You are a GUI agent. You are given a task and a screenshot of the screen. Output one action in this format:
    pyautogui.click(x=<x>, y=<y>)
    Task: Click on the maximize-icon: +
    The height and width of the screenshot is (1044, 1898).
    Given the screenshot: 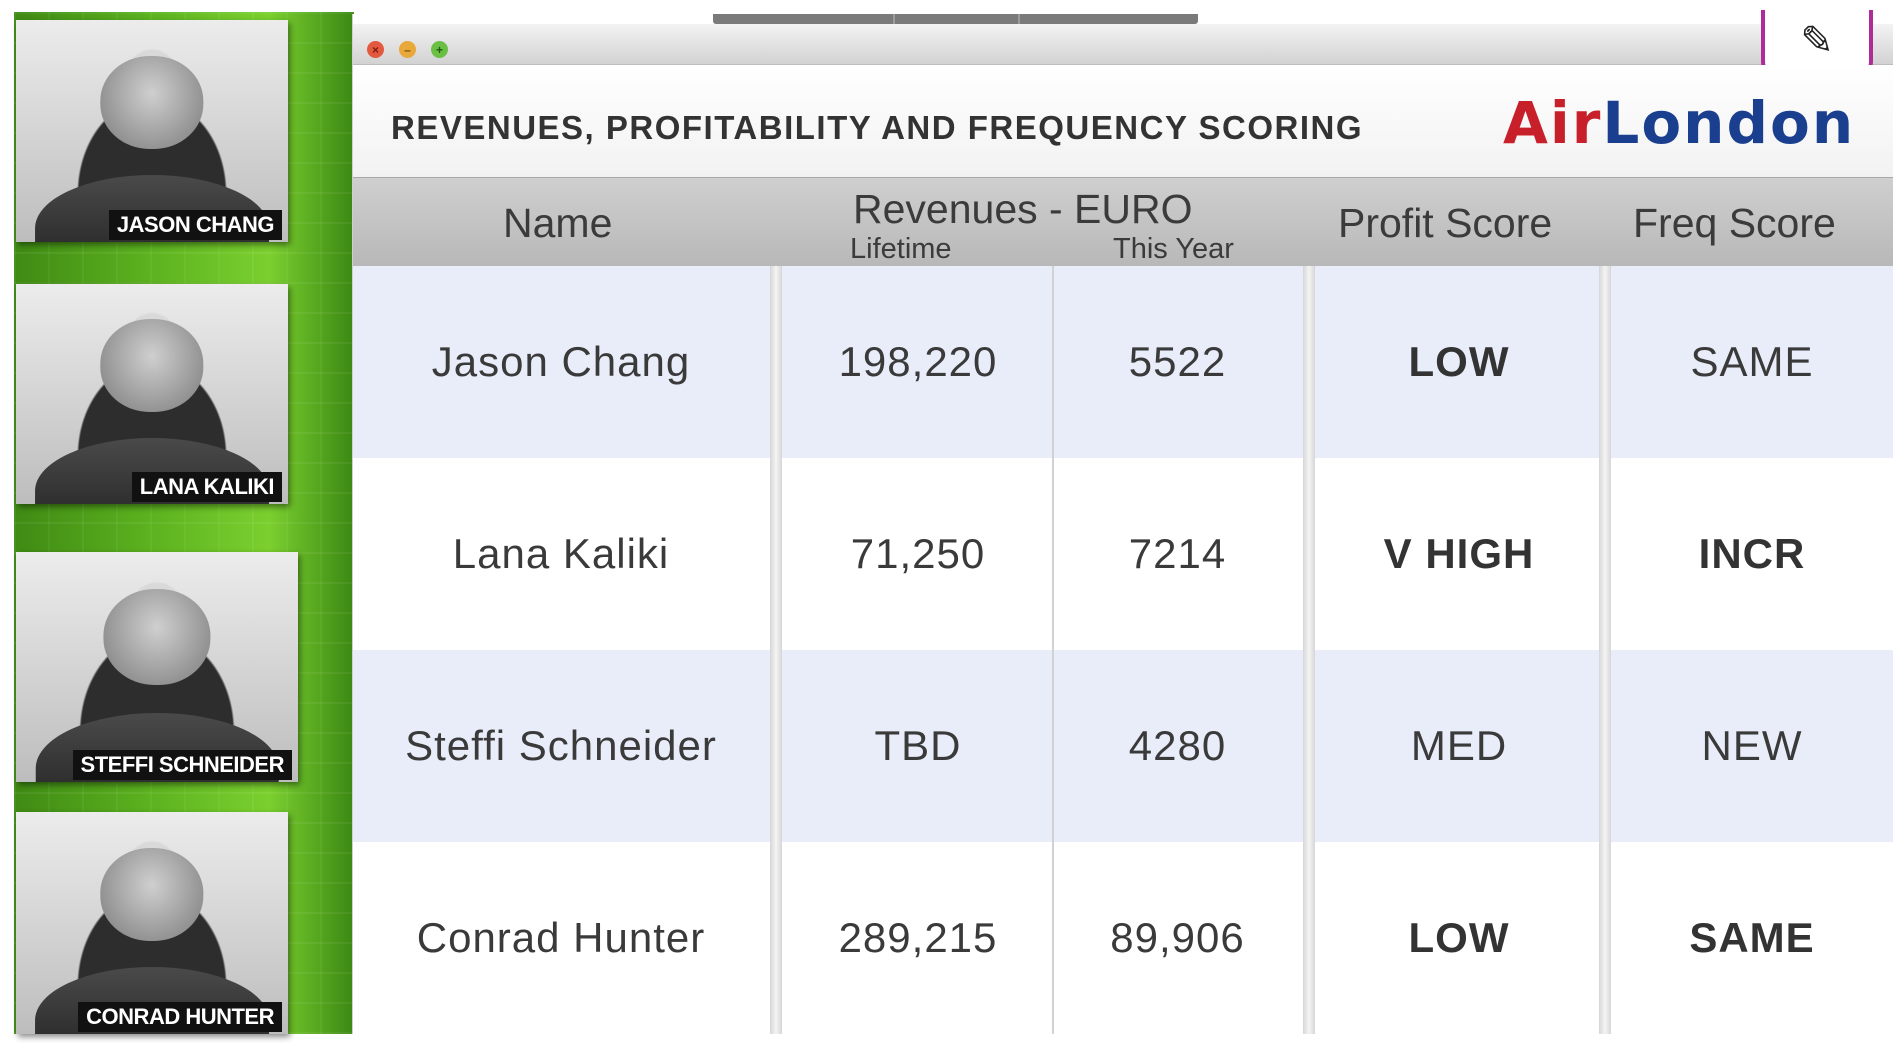 What is the action you would take?
    pyautogui.click(x=439, y=49)
    